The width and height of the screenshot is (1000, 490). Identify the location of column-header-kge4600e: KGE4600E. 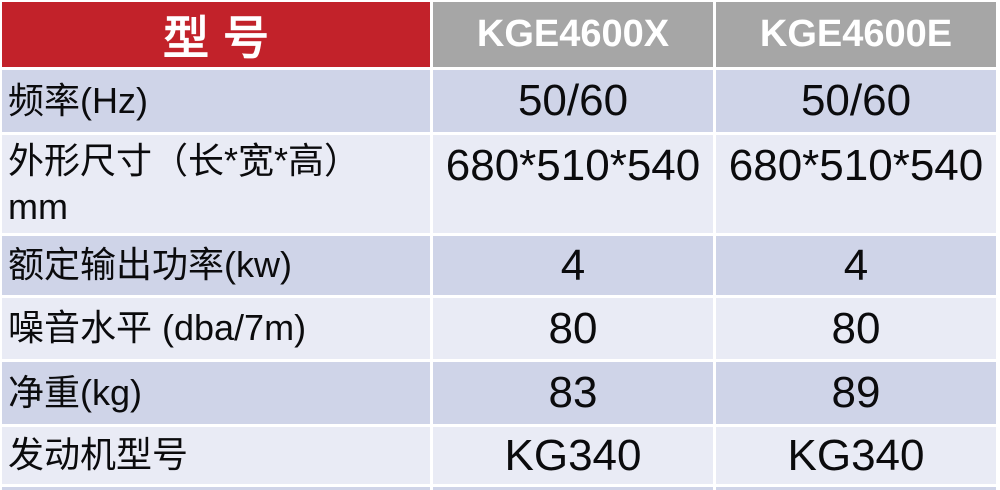
(856, 34).